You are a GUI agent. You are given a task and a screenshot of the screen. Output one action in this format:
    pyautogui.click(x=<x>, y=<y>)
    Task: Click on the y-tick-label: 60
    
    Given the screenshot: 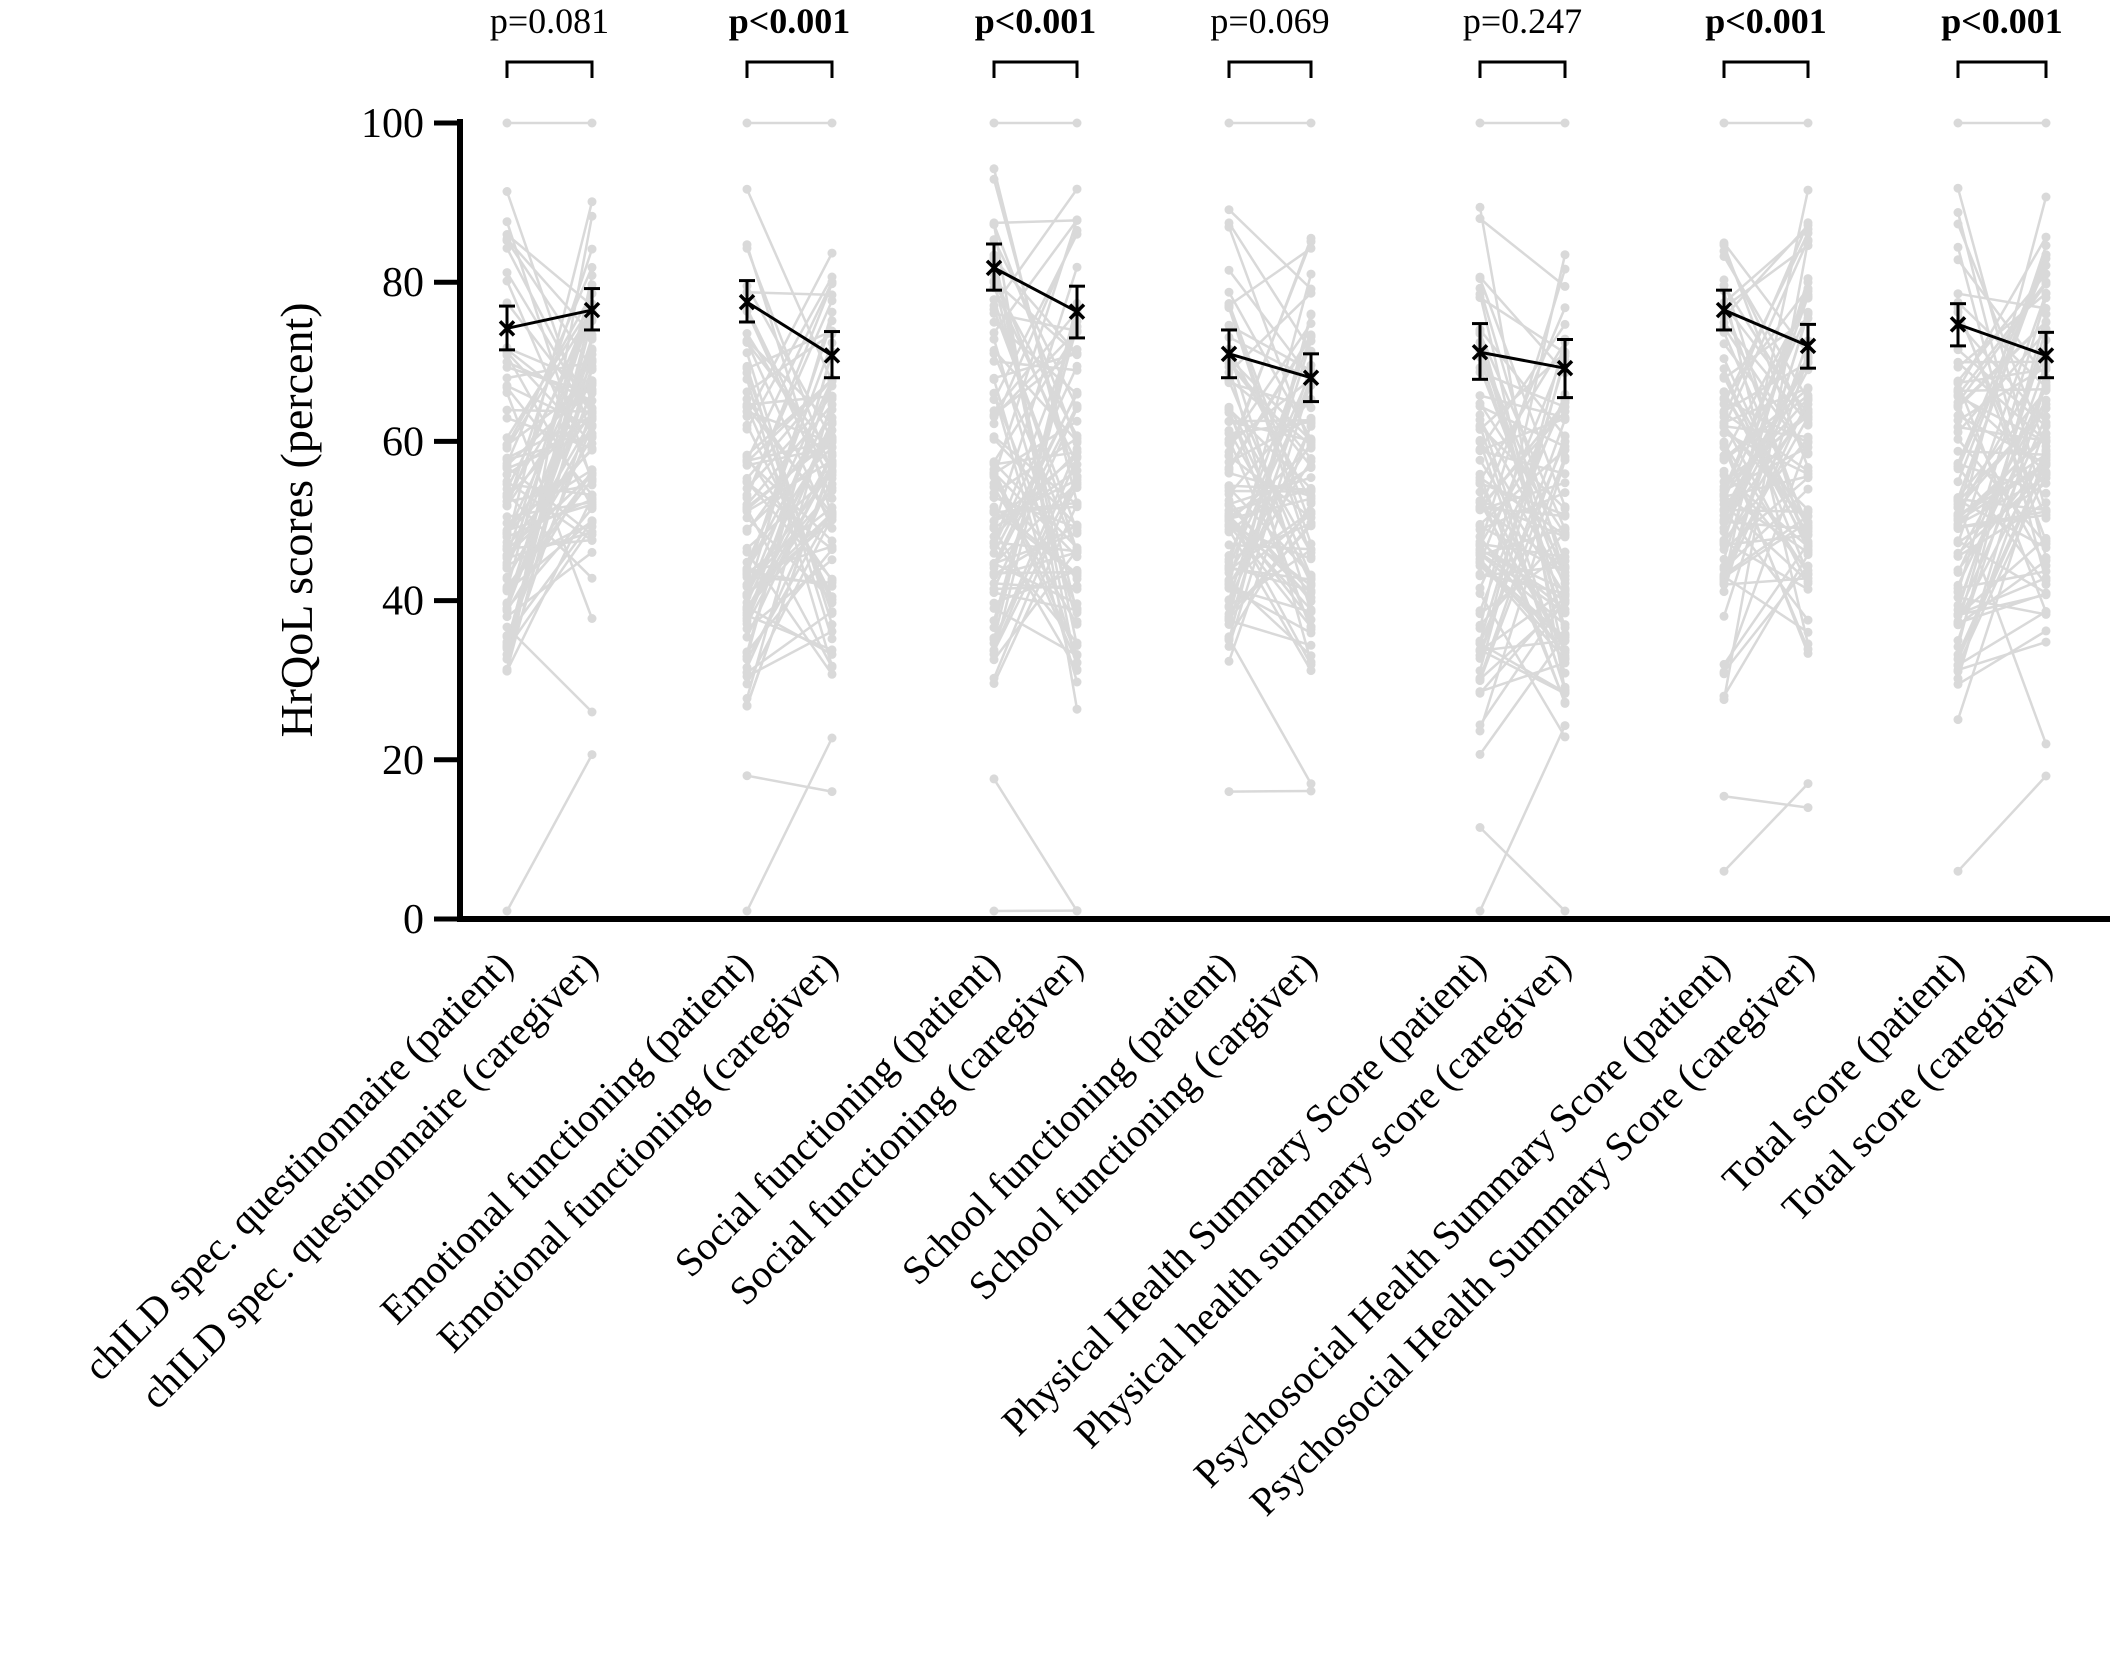 What is the action you would take?
    pyautogui.click(x=403, y=442)
    